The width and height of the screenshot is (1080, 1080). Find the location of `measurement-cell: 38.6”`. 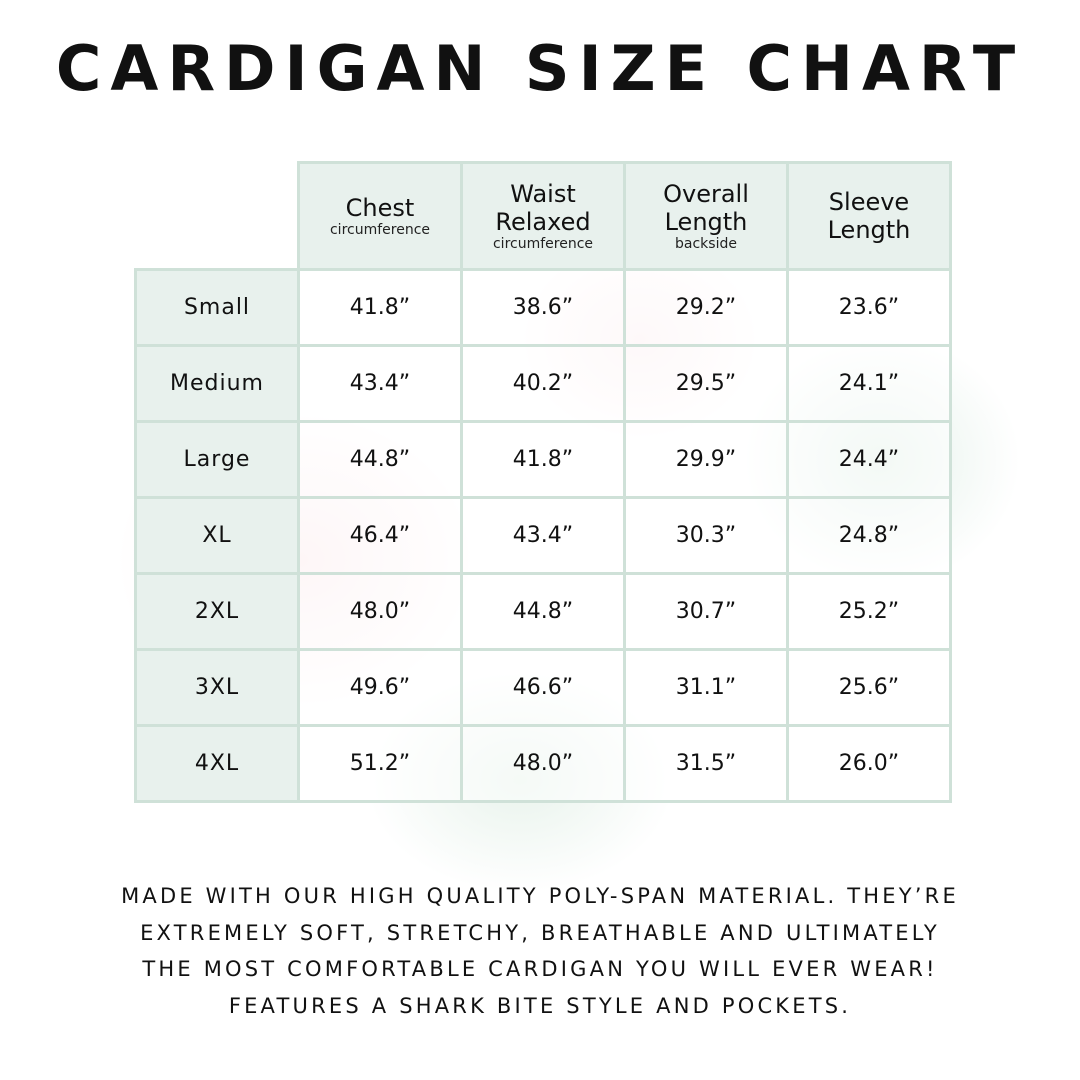

measurement-cell: 38.6” is located at coordinates (543, 307).